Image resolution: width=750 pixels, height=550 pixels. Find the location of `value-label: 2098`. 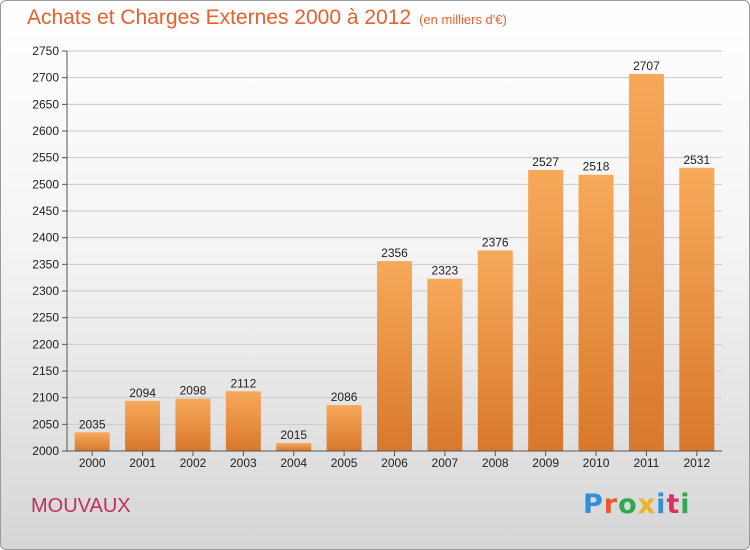

value-label: 2098 is located at coordinates (193, 391).